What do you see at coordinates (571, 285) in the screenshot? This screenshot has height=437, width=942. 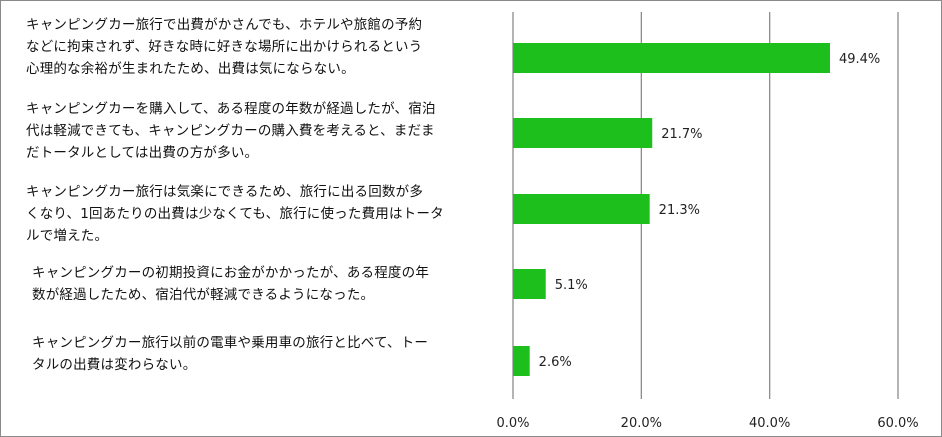 I see `bar-value-label-4: 5.1%` at bounding box center [571, 285].